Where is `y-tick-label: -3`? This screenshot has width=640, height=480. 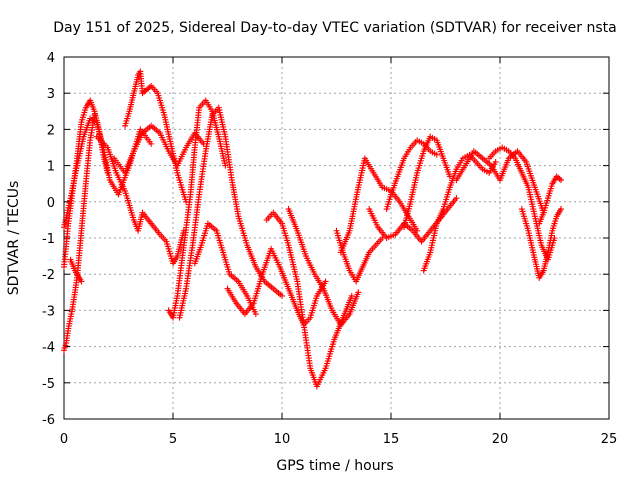 y-tick-label: -3 is located at coordinates (48, 311).